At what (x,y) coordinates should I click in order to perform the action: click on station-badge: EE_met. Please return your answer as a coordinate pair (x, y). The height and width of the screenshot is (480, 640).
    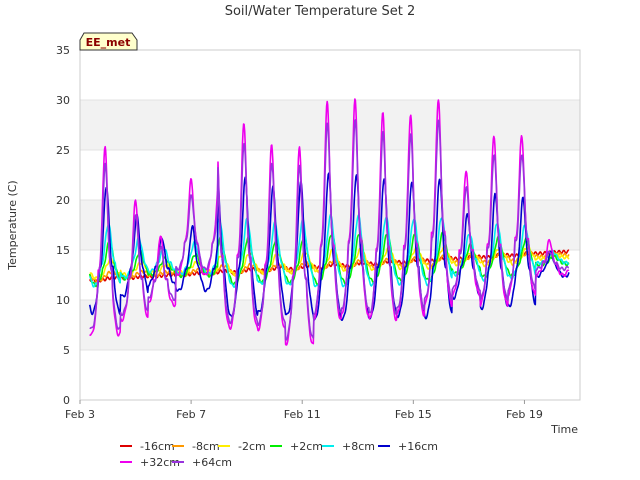
    Looking at the image, I should click on (108, 41).